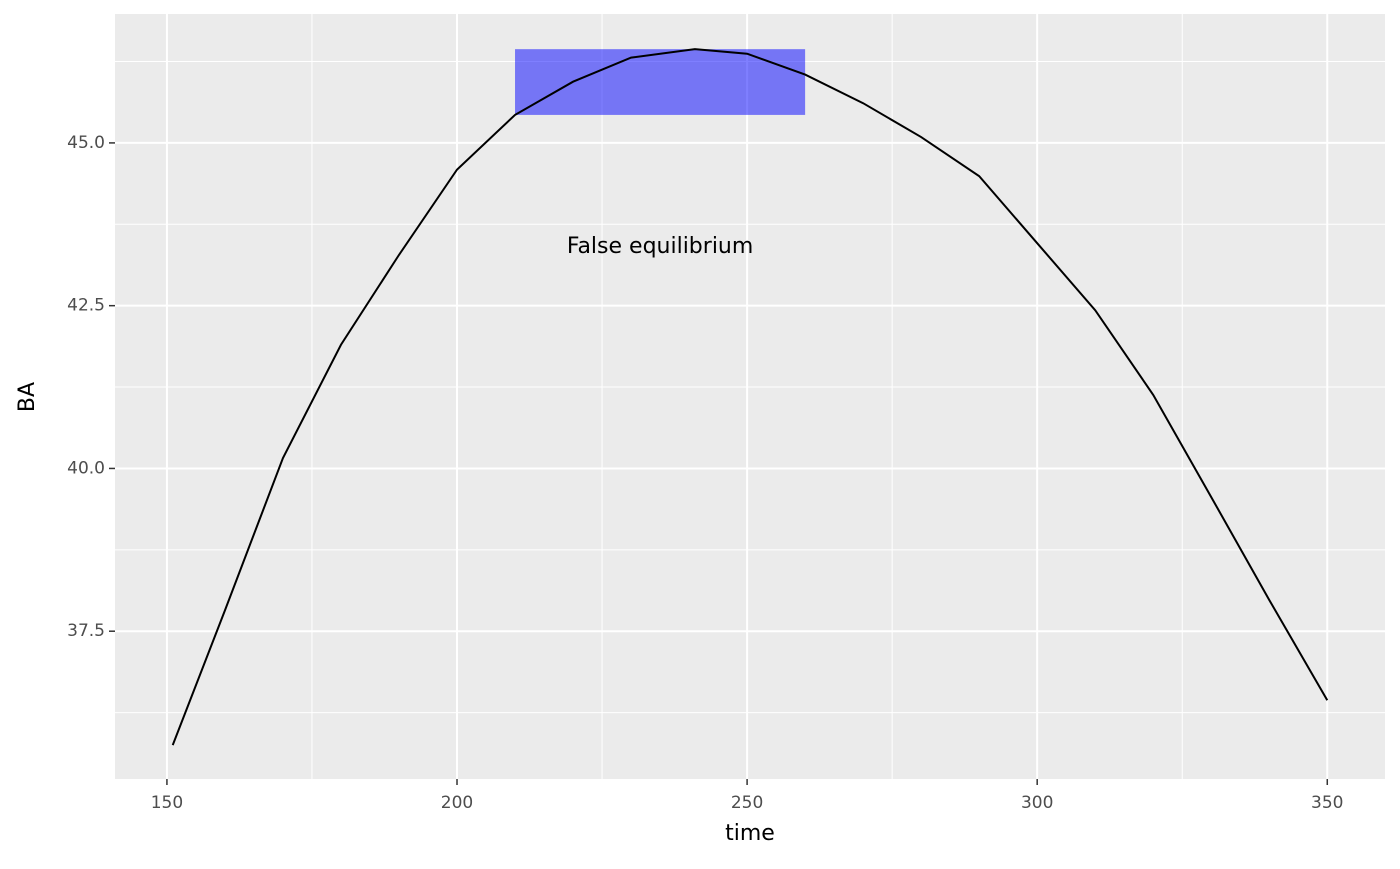 The width and height of the screenshot is (1400, 869). What do you see at coordinates (27, 397) in the screenshot?
I see `y-axis-title: BA` at bounding box center [27, 397].